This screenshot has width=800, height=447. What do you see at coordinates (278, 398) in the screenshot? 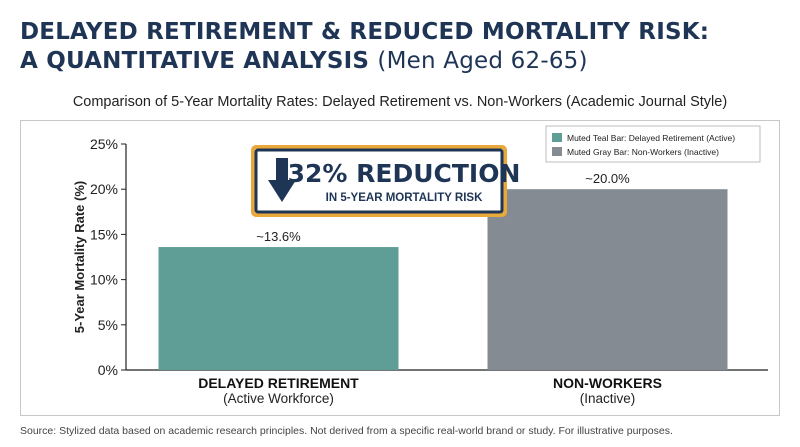
I see `x-category-sublabel: (Active Workforce)` at bounding box center [278, 398].